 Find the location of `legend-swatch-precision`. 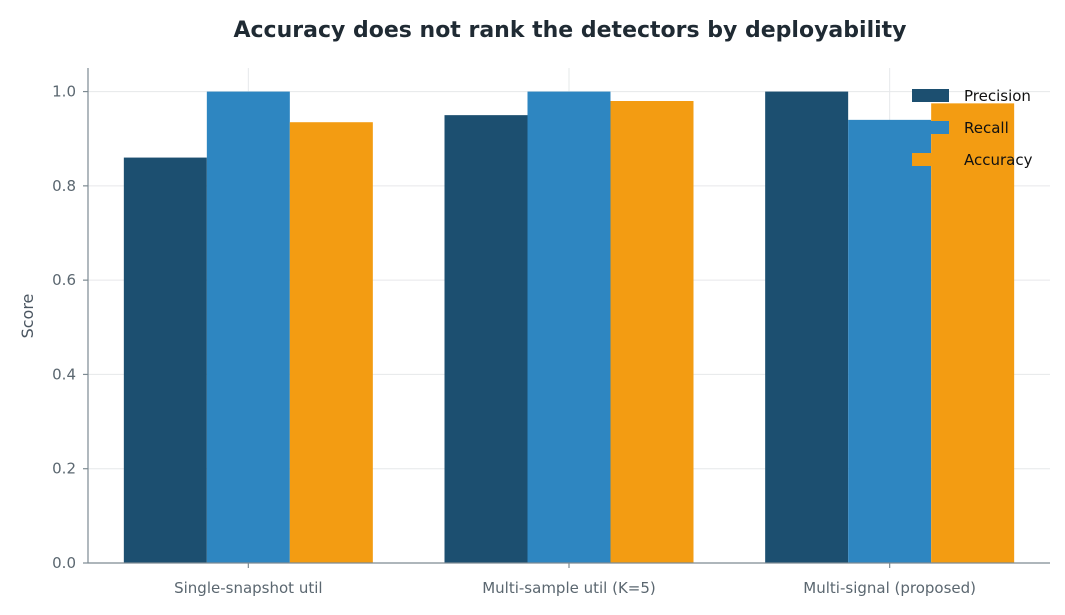

legend-swatch-precision is located at coordinates (930, 95).